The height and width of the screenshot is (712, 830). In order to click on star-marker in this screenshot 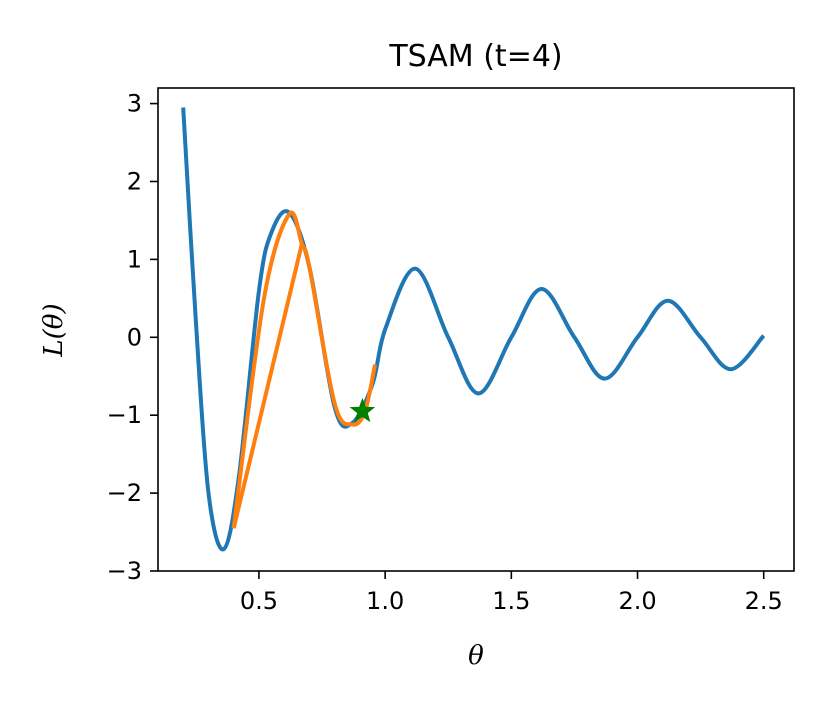, I will do `click(362, 410)`.